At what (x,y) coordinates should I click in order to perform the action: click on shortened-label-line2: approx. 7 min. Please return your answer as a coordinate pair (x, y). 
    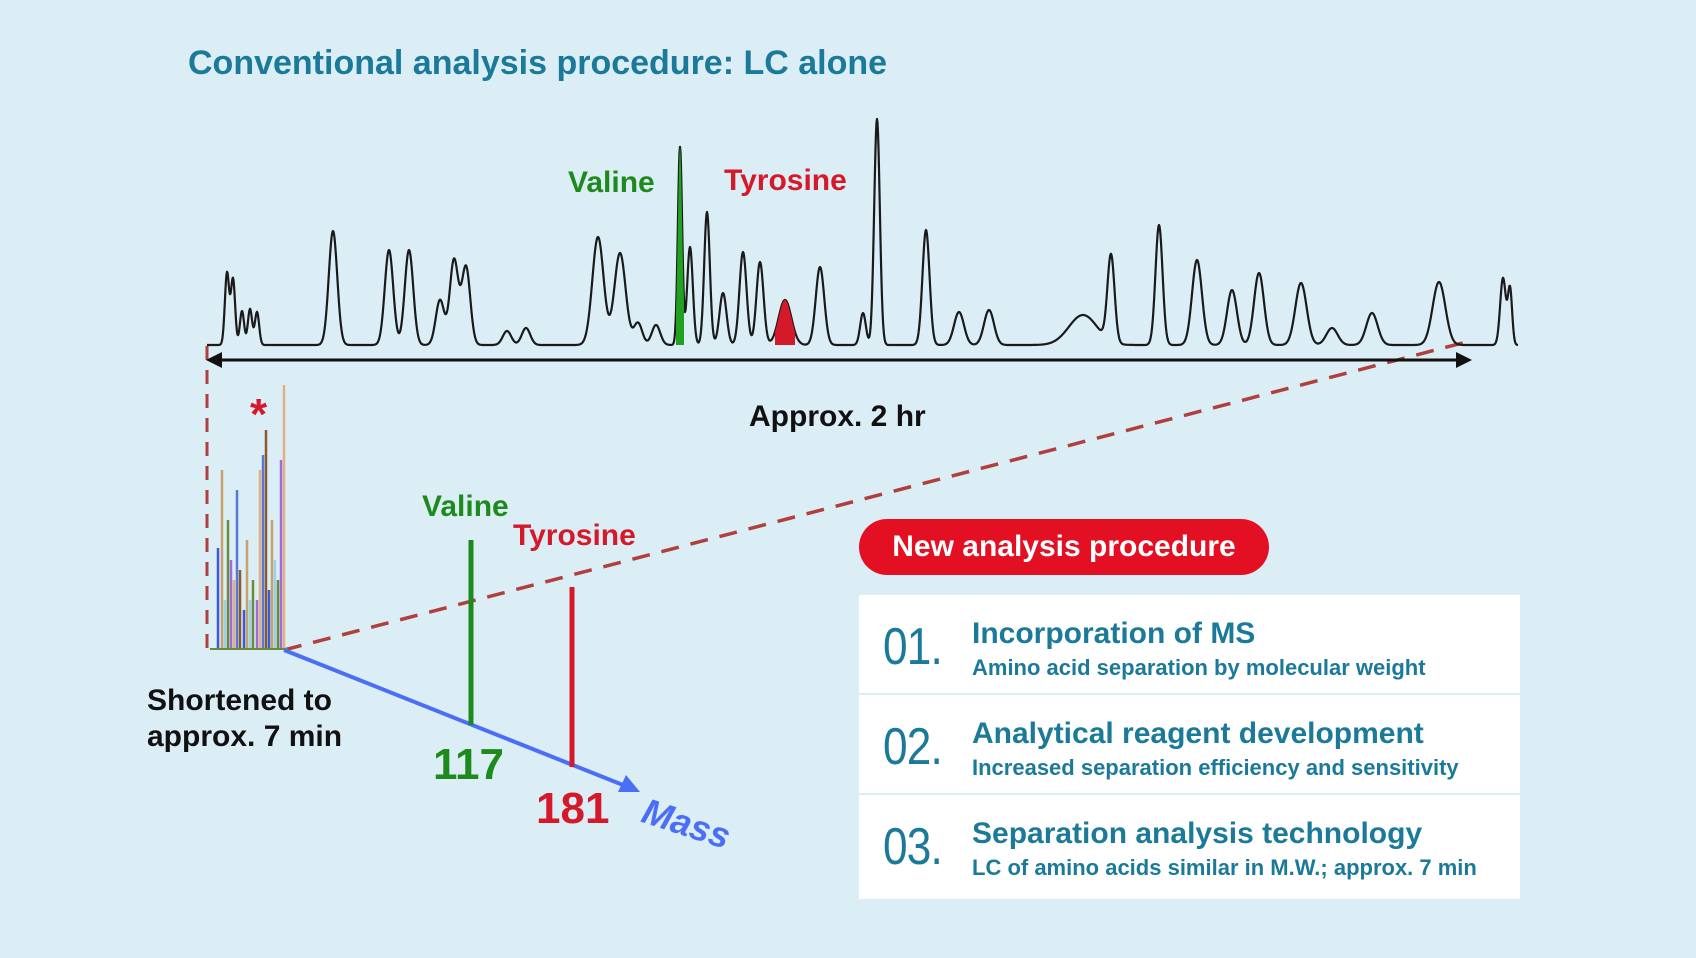
    Looking at the image, I should click on (245, 736).